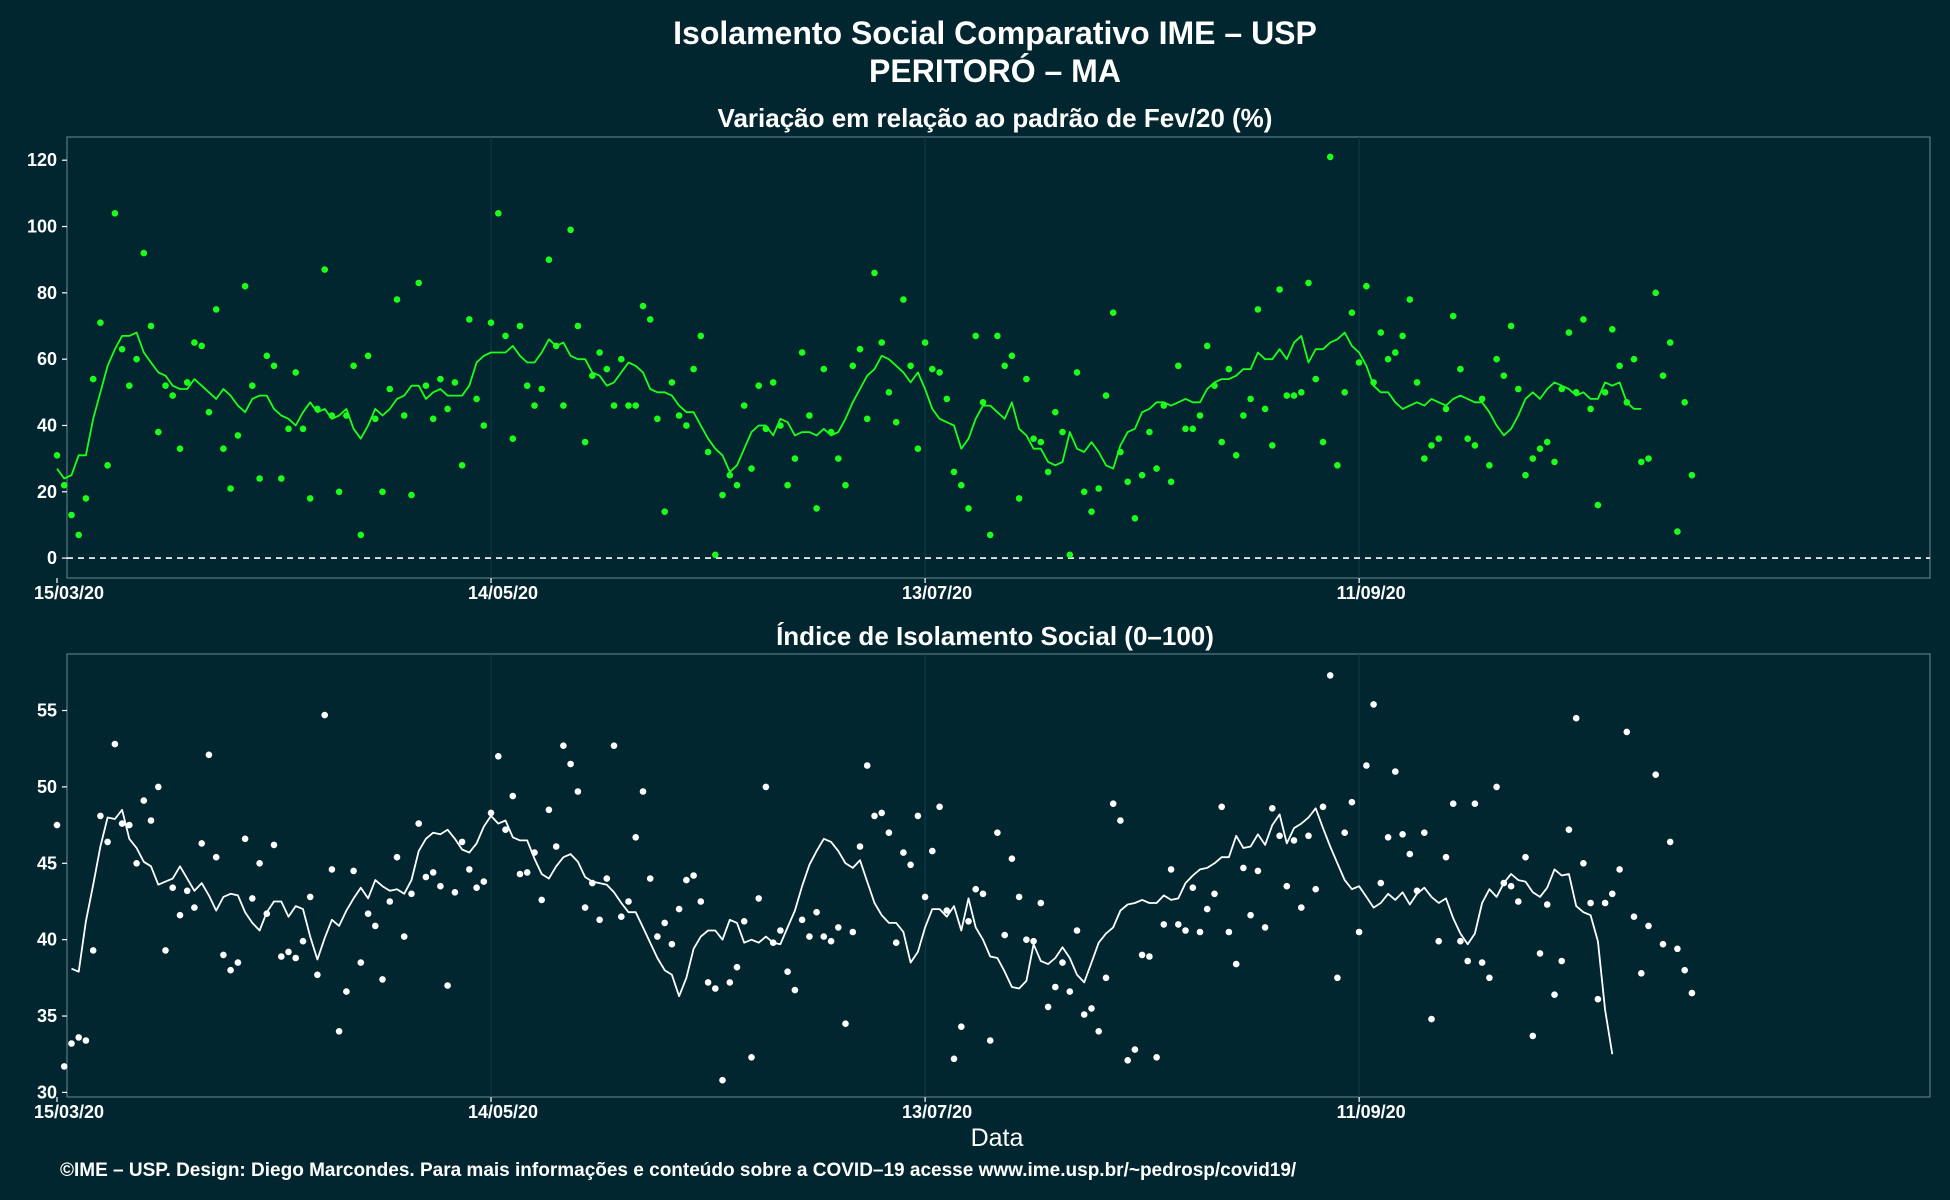 This screenshot has width=1950, height=1200. What do you see at coordinates (720, 1109) in the screenshot?
I see `bottom-x-ticks: 15/03/20 14/05/20 13/07/20 11/09/20` at bounding box center [720, 1109].